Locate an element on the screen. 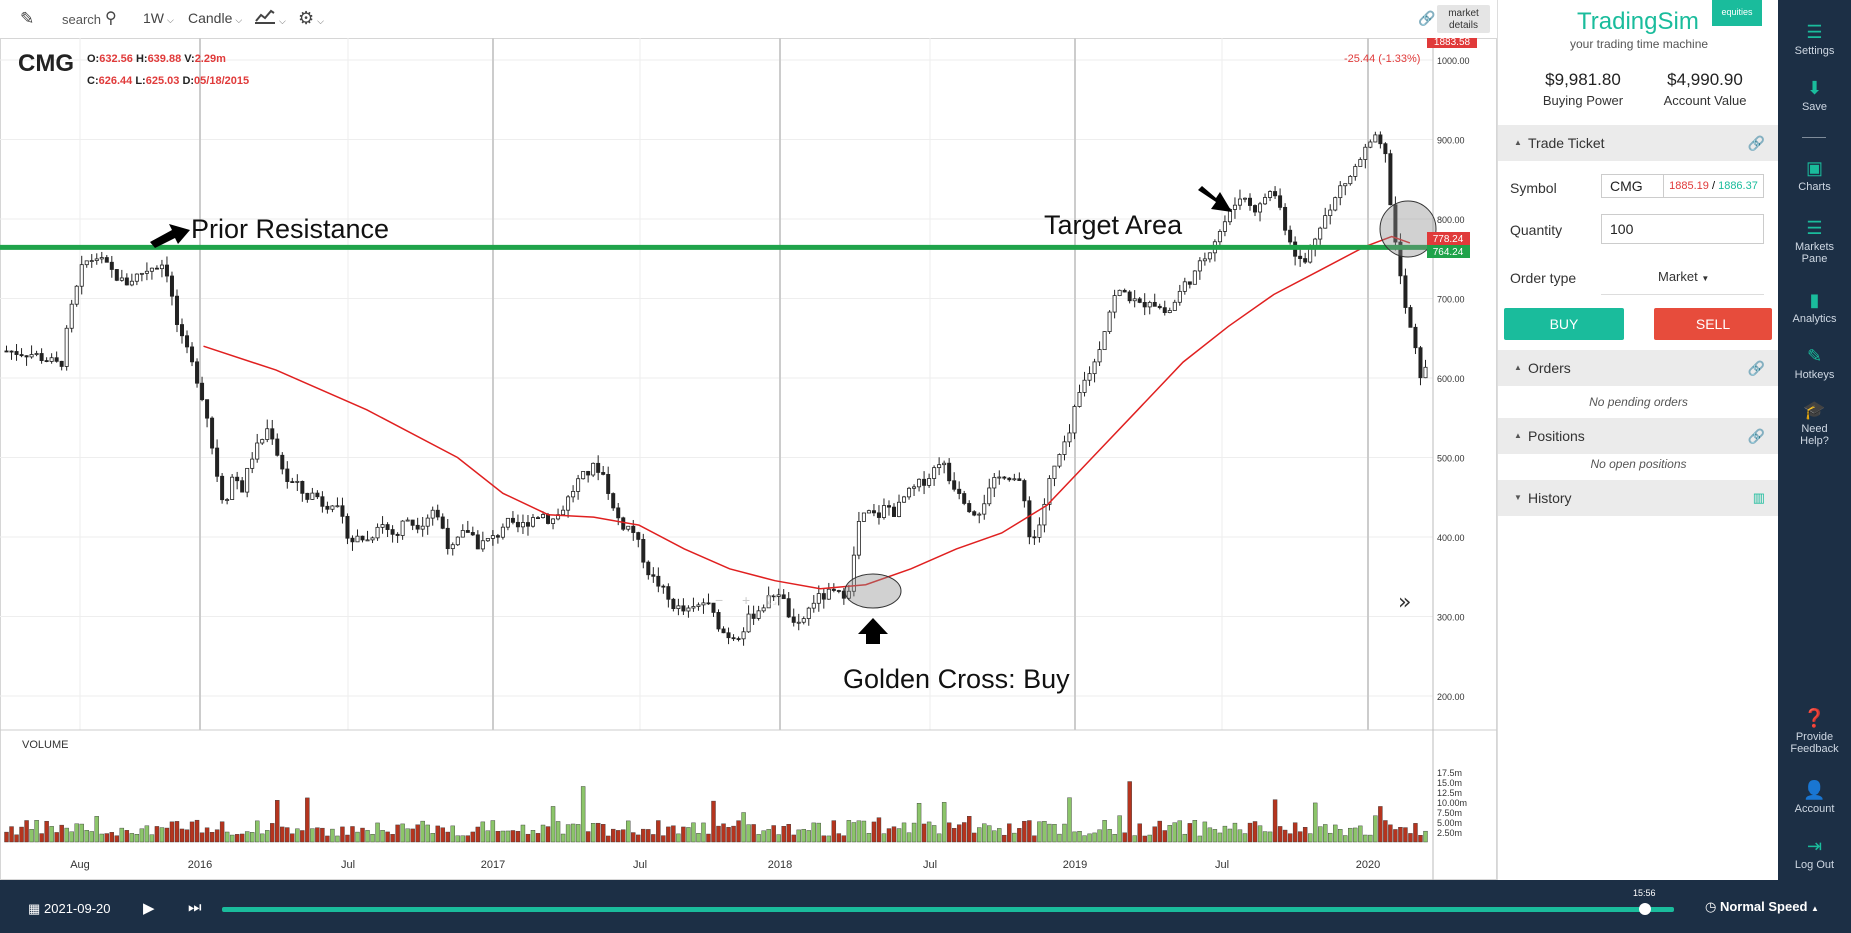  search-input: search is located at coordinates (82, 19).